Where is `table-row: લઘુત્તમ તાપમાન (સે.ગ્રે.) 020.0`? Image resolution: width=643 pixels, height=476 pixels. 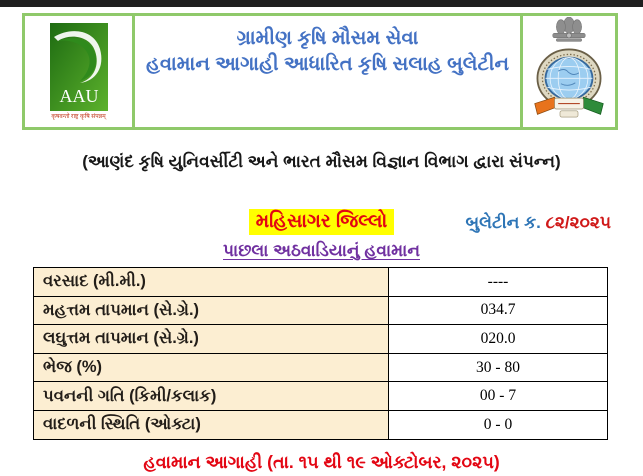 table-row: લઘુત્તમ તાપમાન (સે.ગ્રે.) 020.0 is located at coordinates (320, 339).